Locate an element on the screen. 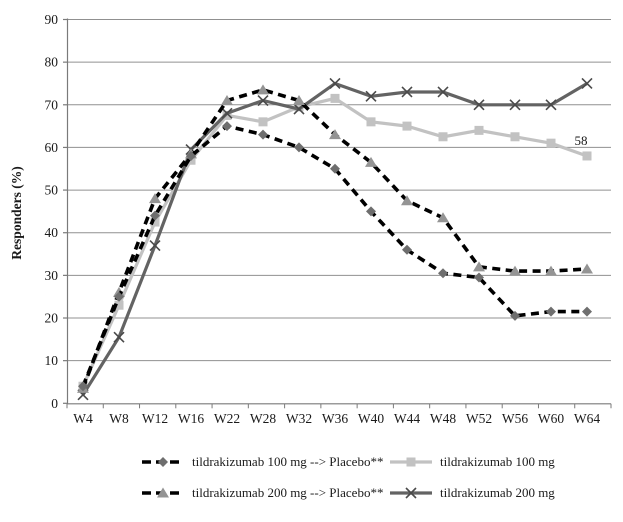 The width and height of the screenshot is (623, 522). x-tick-label: W64 is located at coordinates (587, 418).